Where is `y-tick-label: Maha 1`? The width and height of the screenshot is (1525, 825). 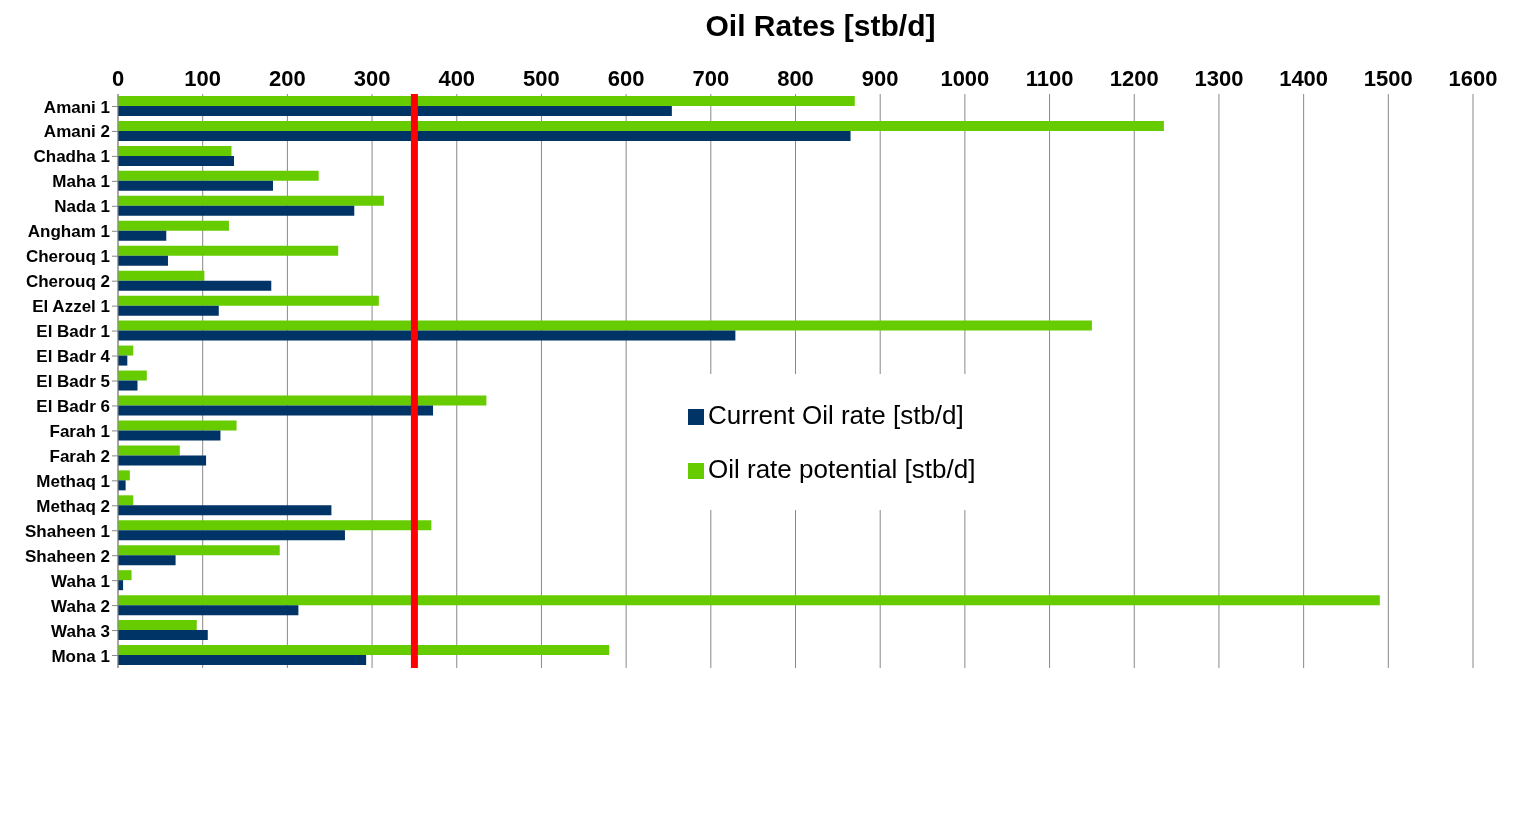 y-tick-label: Maha 1 is located at coordinates (81, 182).